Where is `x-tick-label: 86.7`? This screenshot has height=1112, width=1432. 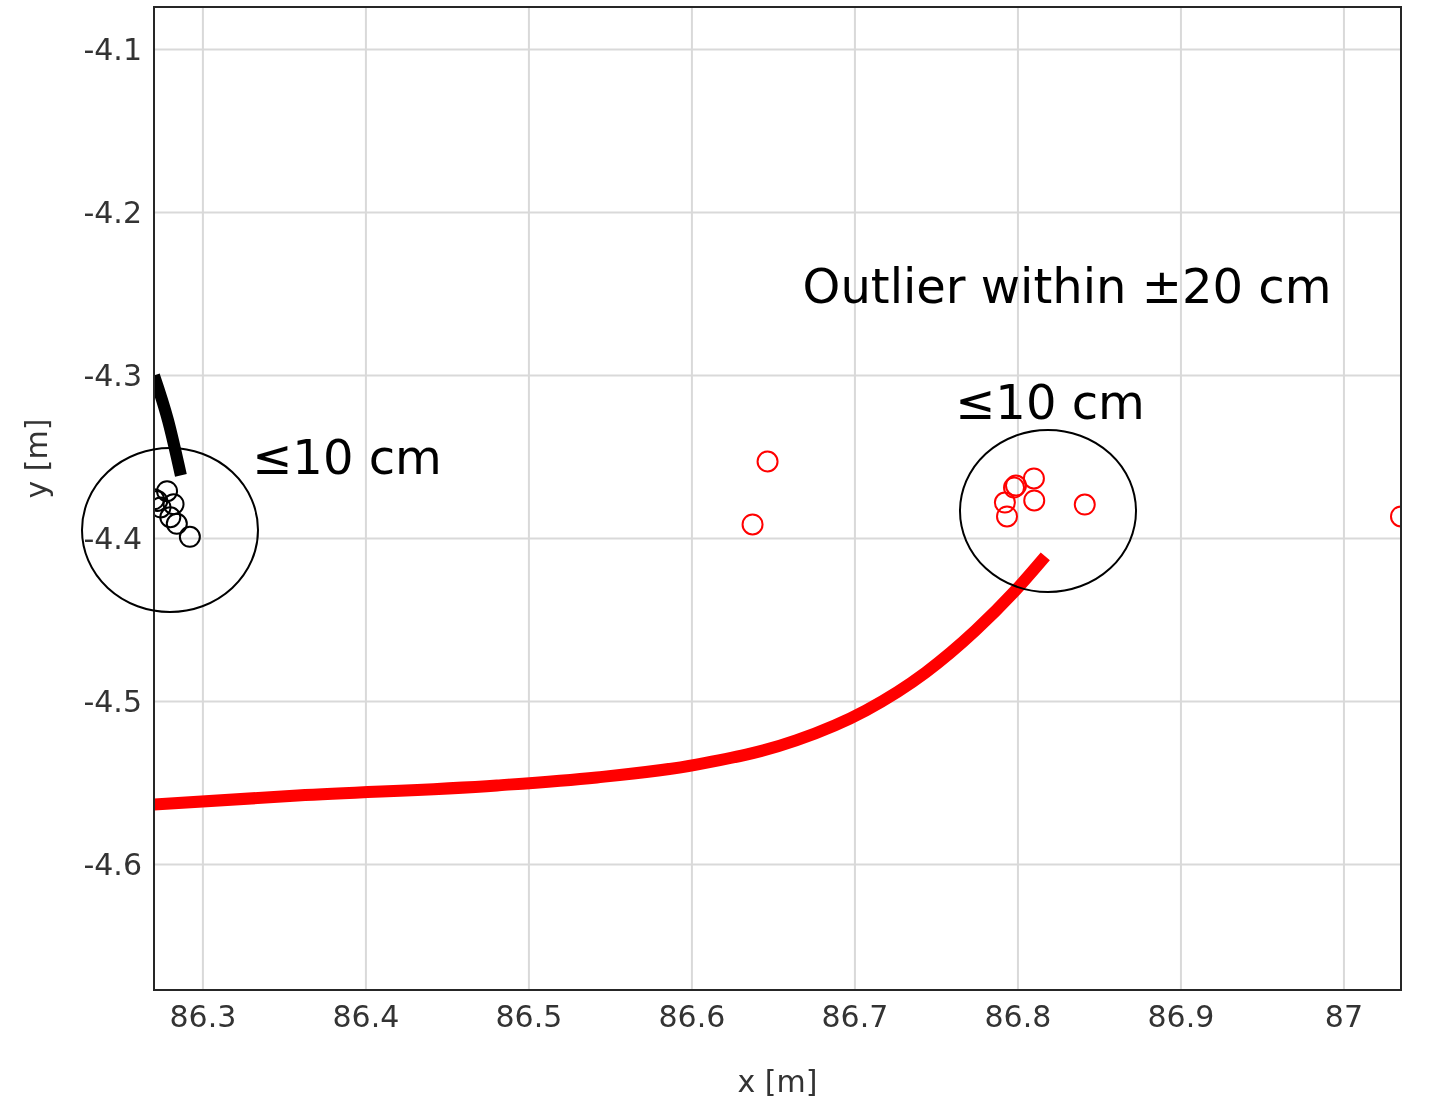 x-tick-label: 86.7 is located at coordinates (855, 1017).